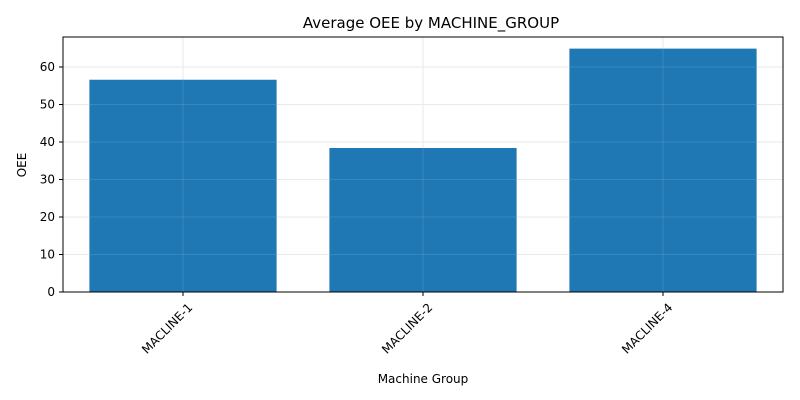 The width and height of the screenshot is (800, 400). I want to click on chart-title: Average OEE by MACHINE_GROUP, so click(431, 23).